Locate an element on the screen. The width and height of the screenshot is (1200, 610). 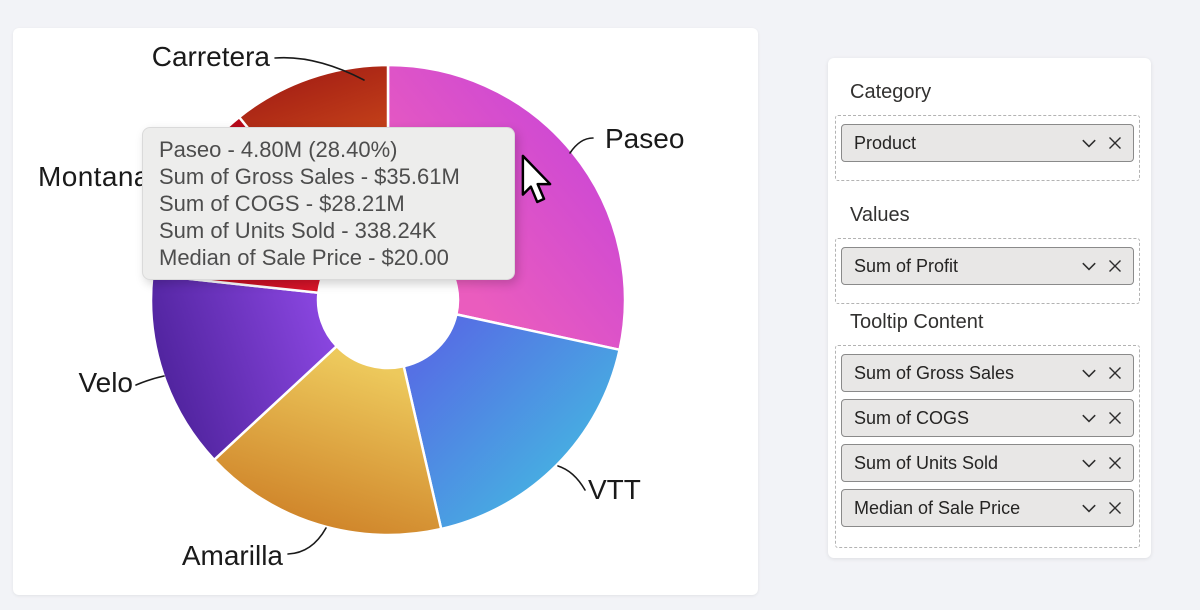
donut-slice-amarilla is located at coordinates (327, 440).